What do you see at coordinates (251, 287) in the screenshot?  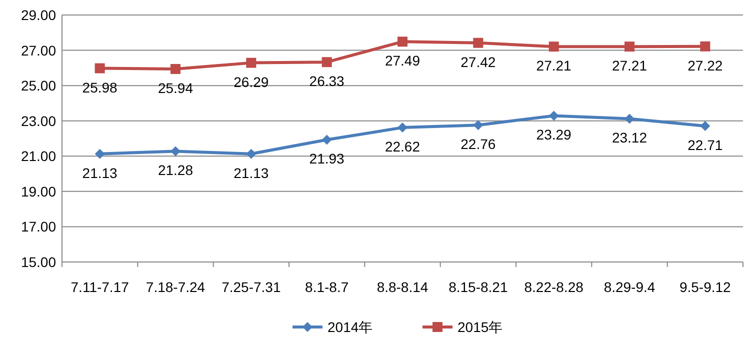 I see `x-tick-label: 7.25-7.31` at bounding box center [251, 287].